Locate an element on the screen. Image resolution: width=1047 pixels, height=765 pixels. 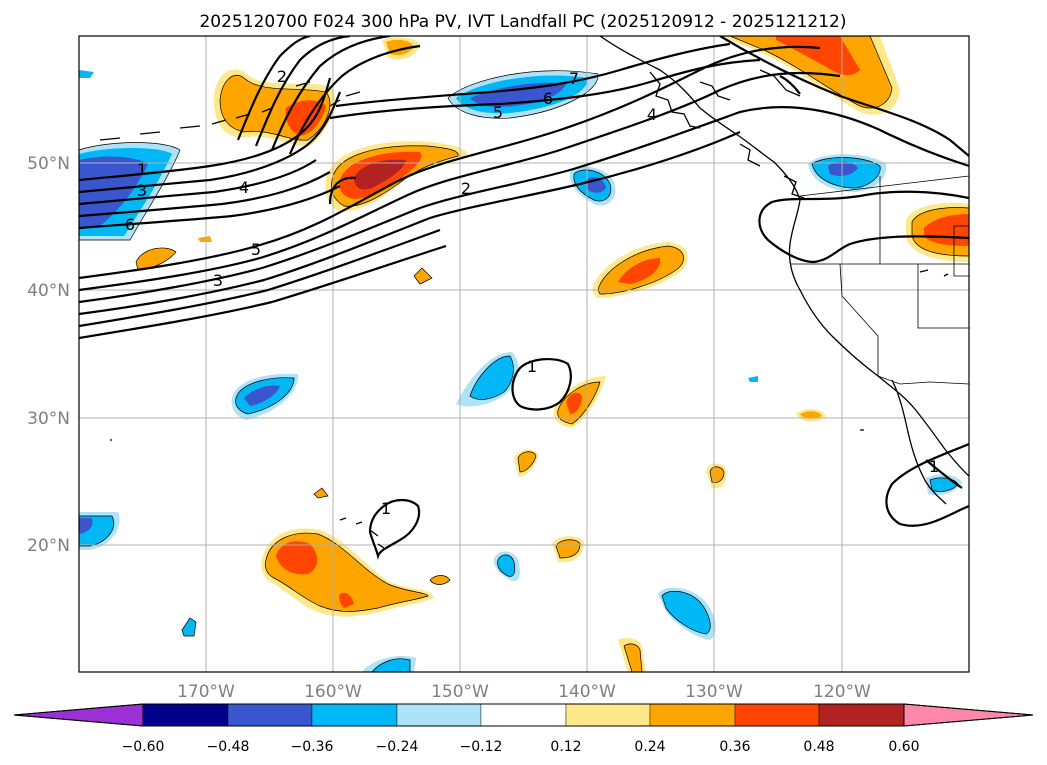
lon-label: 140°W is located at coordinates (587, 692).